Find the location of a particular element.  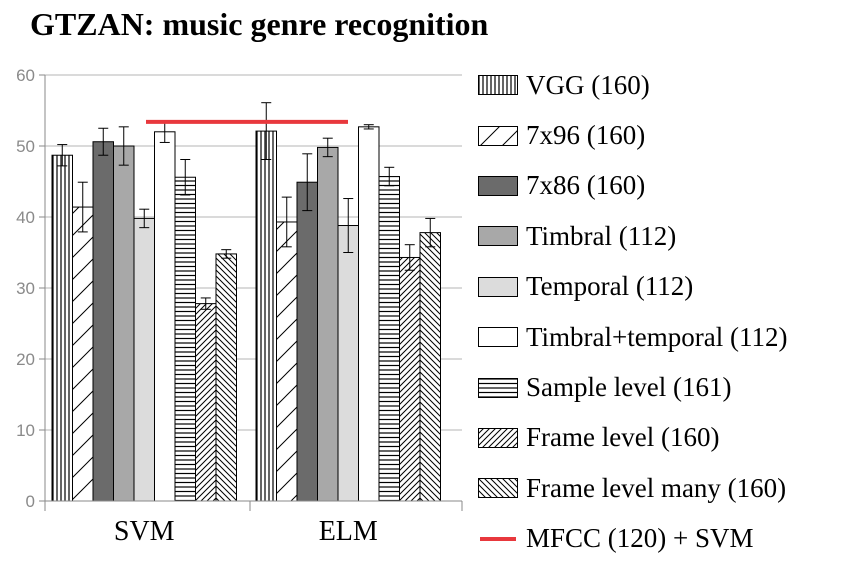

legend-label: Sample level (161) is located at coordinates (629, 387).